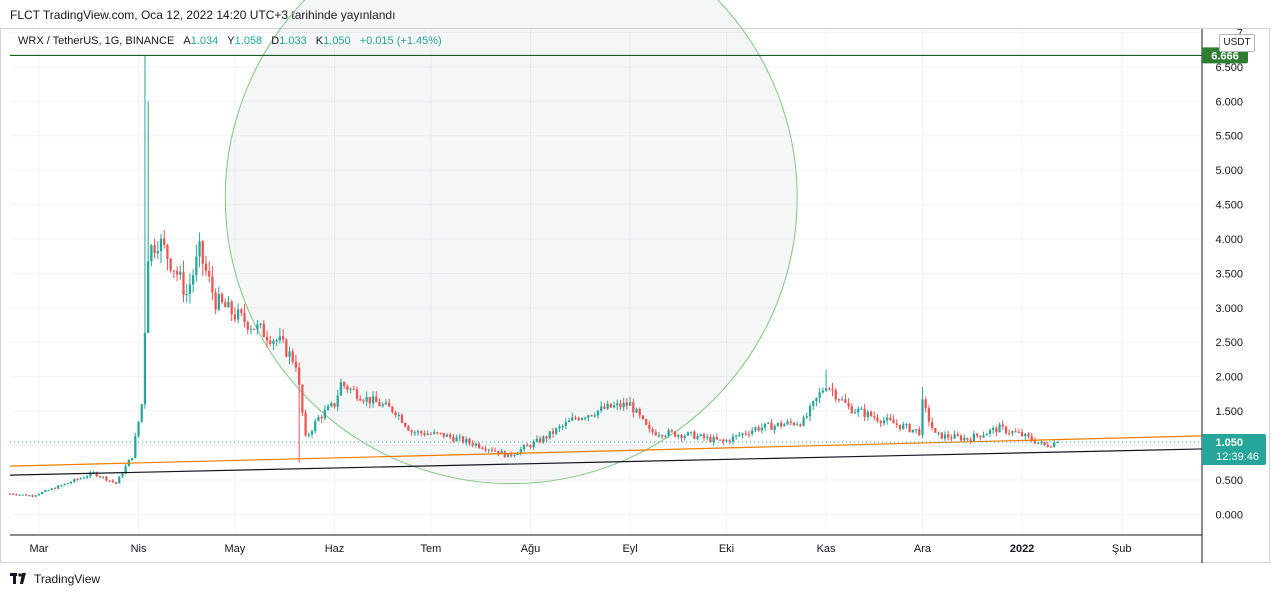 The image size is (1280, 598). What do you see at coordinates (826, 549) in the screenshot?
I see `x-tick-label: Kas` at bounding box center [826, 549].